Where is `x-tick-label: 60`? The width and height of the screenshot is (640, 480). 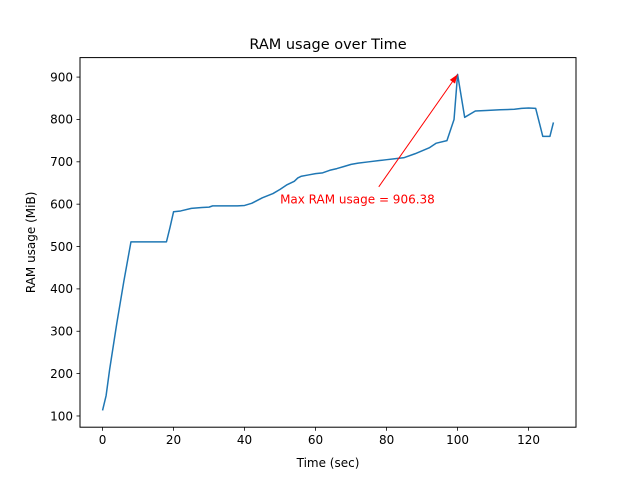 x-tick-label: 60 is located at coordinates (315, 440).